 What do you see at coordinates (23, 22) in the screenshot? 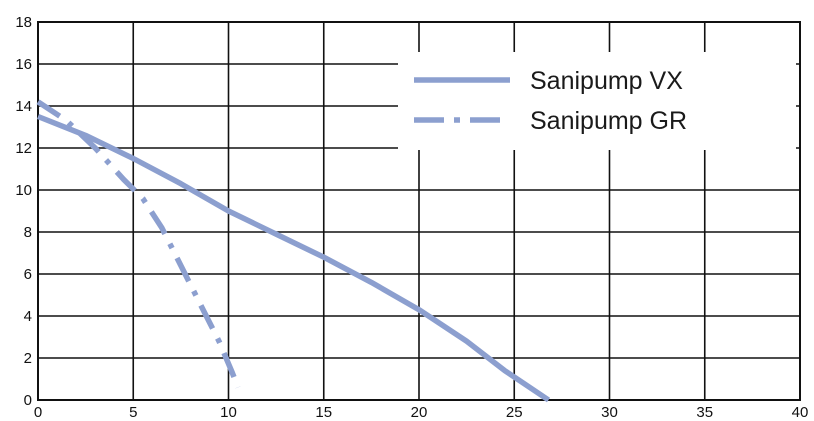
I see `y-tick-label: 18` at bounding box center [23, 22].